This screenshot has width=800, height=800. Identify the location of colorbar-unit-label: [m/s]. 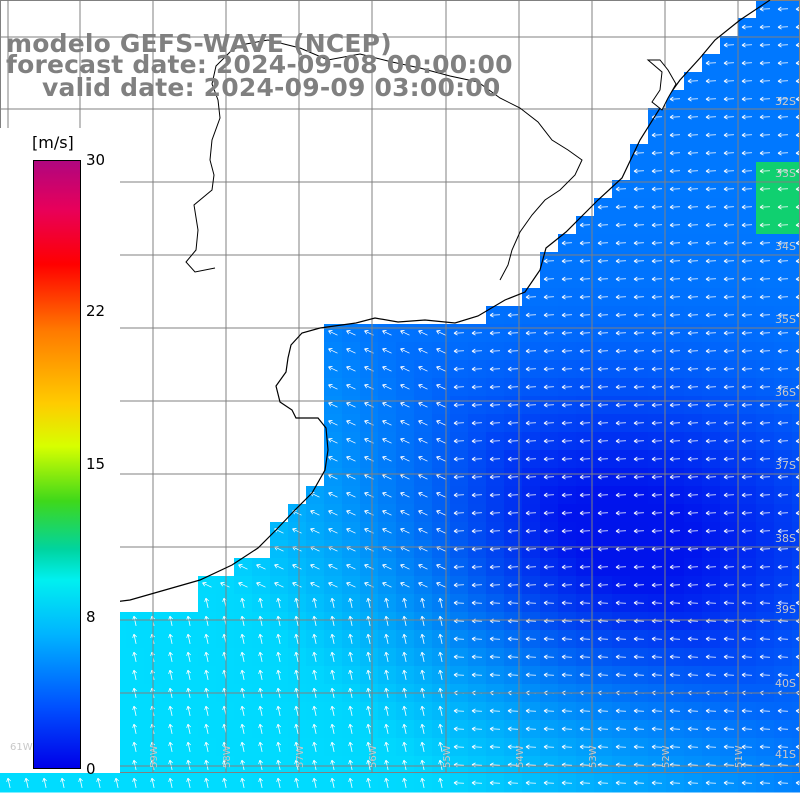
(53, 142).